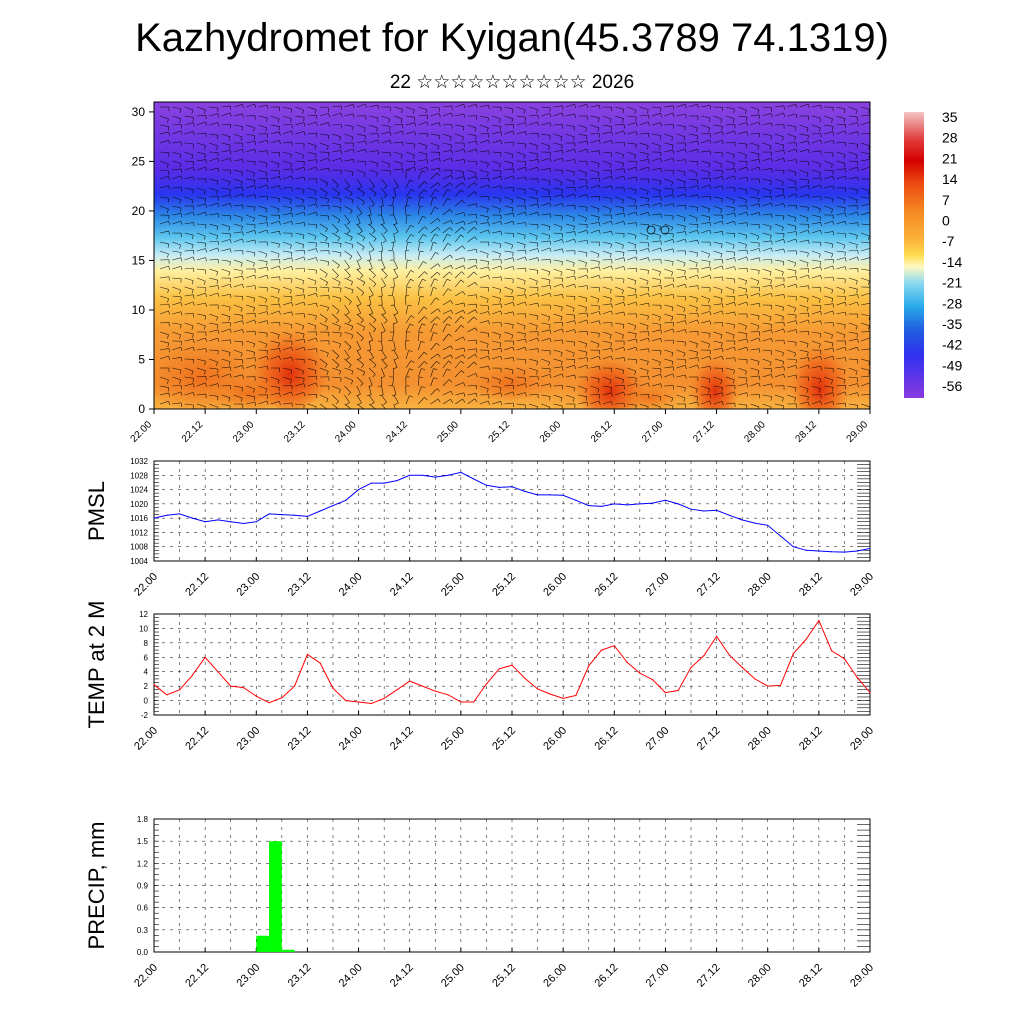 This screenshot has height=1024, width=1024. What do you see at coordinates (146, 672) in the screenshot?
I see `y-tick-label: 4` at bounding box center [146, 672].